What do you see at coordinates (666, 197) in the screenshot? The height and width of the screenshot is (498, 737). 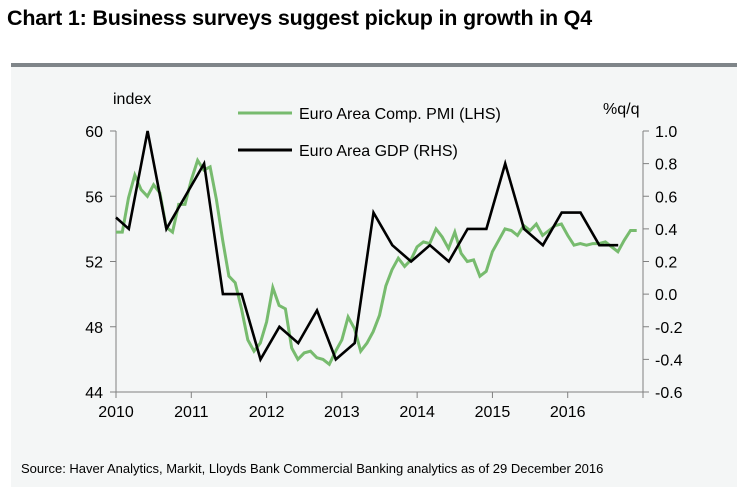 I see `right-axis-tick-label: 0.6` at bounding box center [666, 197].